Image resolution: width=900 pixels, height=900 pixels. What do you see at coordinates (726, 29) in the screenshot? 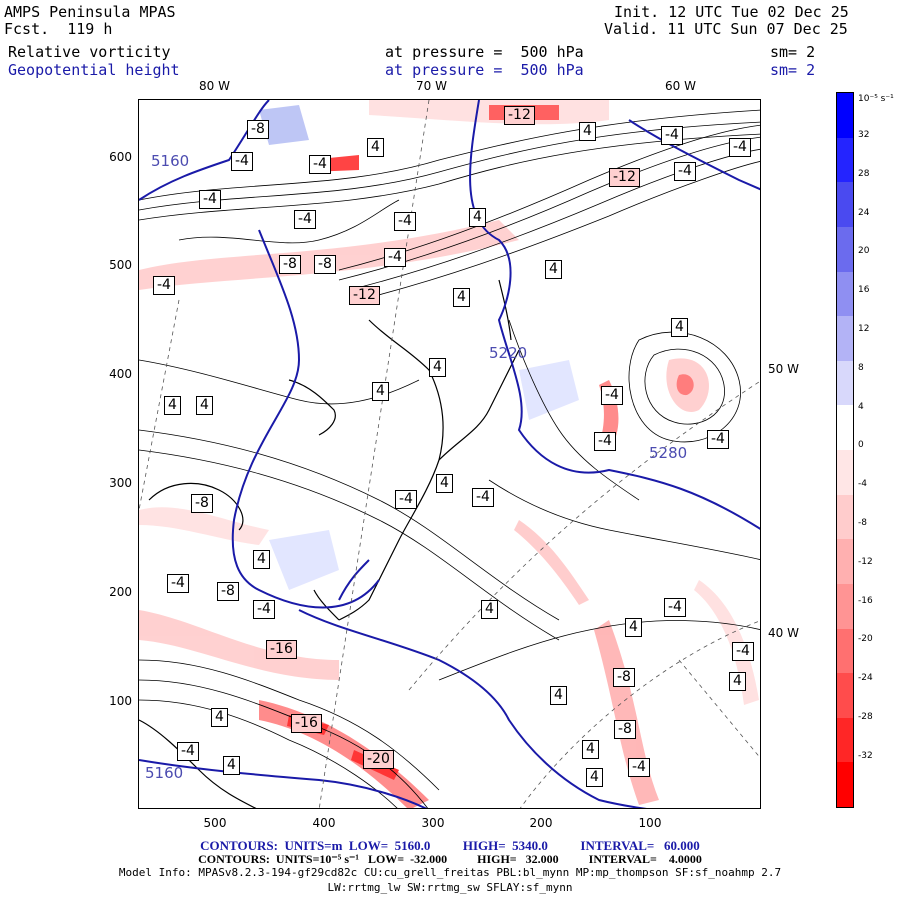
I see `valid-time: Valid. 11 UTC Sun 07 Dec 25` at bounding box center [726, 29].